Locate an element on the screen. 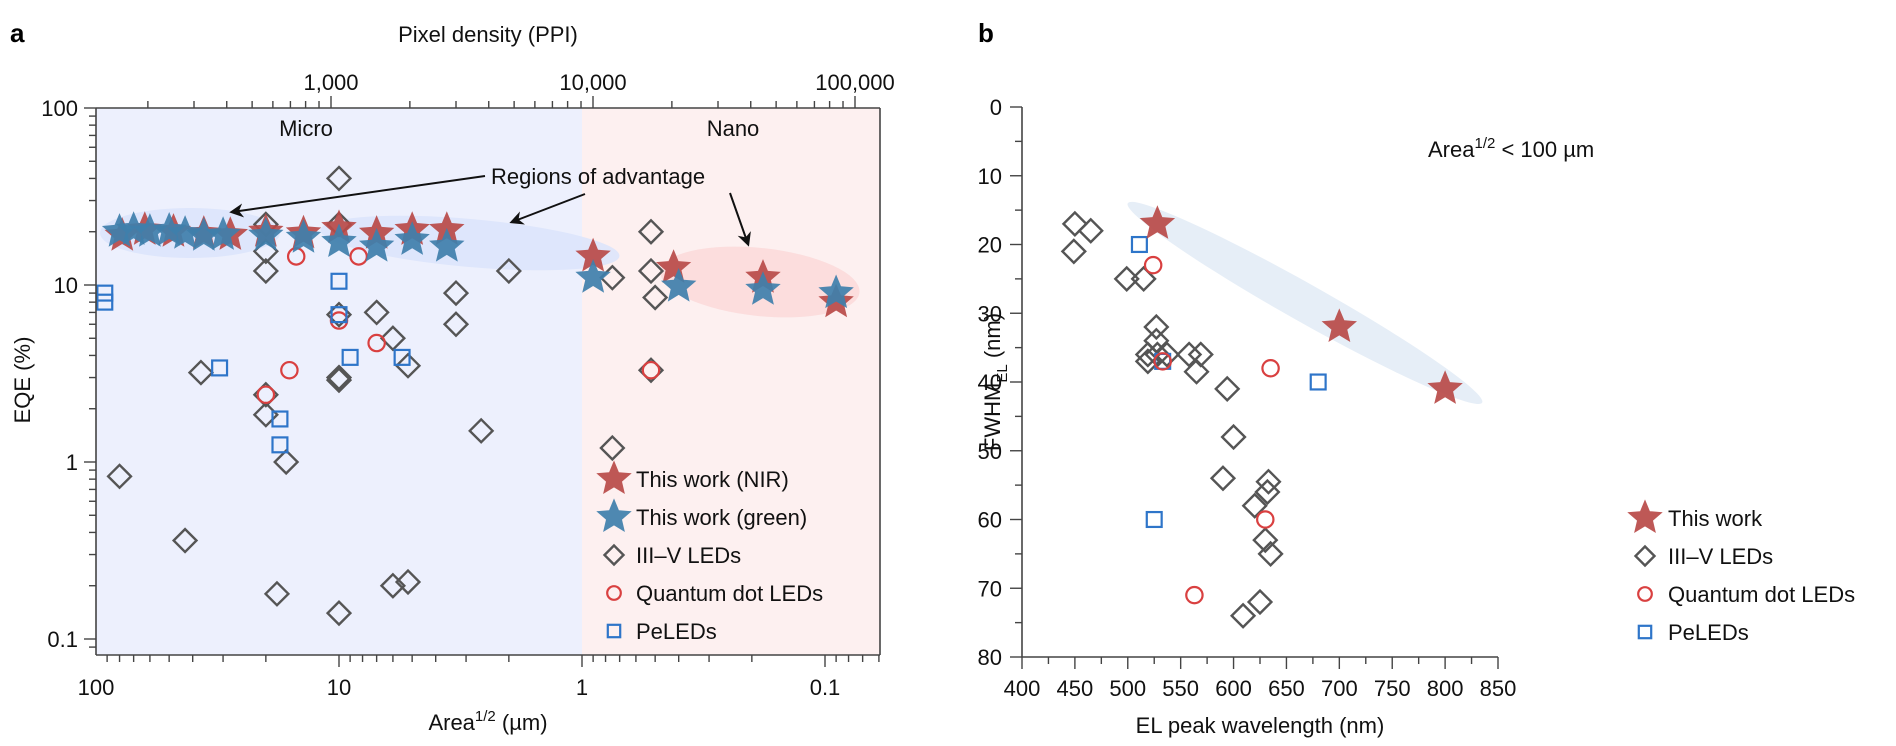 The width and height of the screenshot is (1896, 746). y-tick-label: 0 is located at coordinates (996, 107).